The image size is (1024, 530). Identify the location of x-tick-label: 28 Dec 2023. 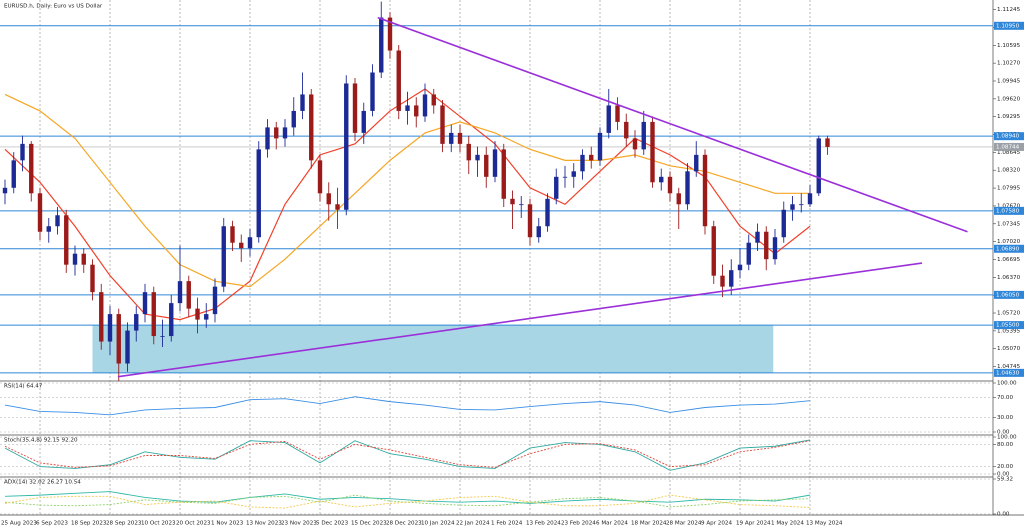
(404, 524).